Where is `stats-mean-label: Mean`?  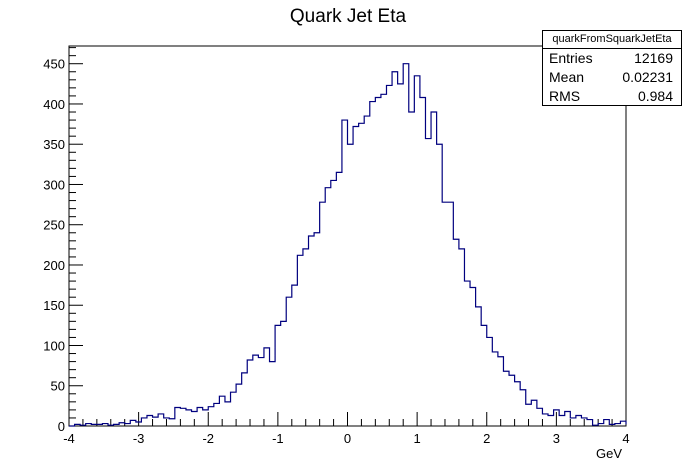
stats-mean-label: Mean is located at coordinates (567, 77).